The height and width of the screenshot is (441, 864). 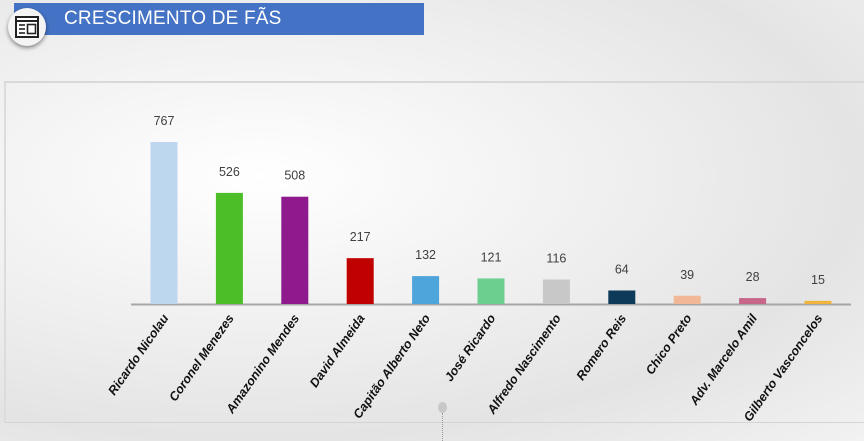 I want to click on category-label: Amazonino Mendes, so click(x=262, y=364).